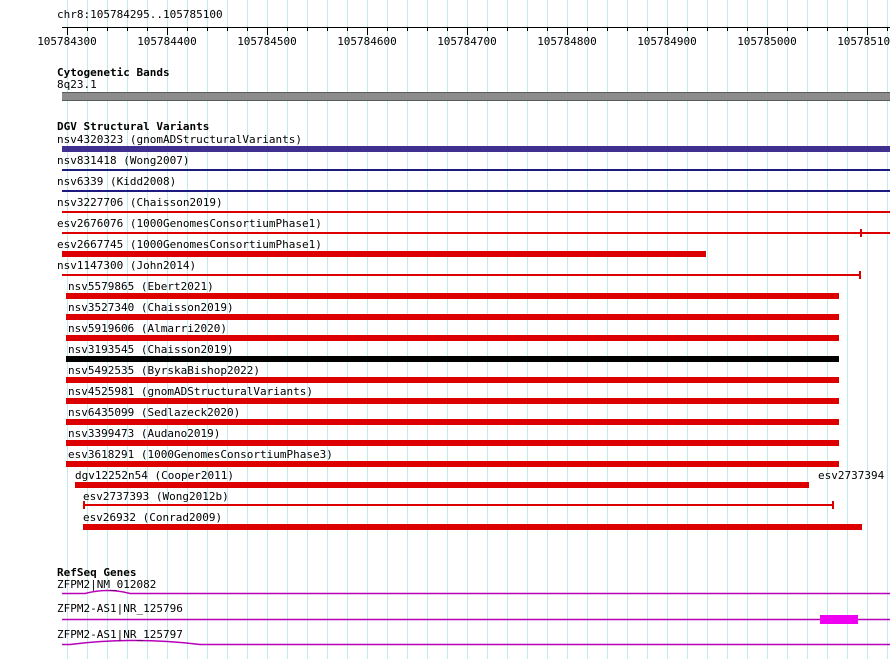 The width and height of the screenshot is (890, 659). I want to click on ruler-baseline, so click(476, 27).